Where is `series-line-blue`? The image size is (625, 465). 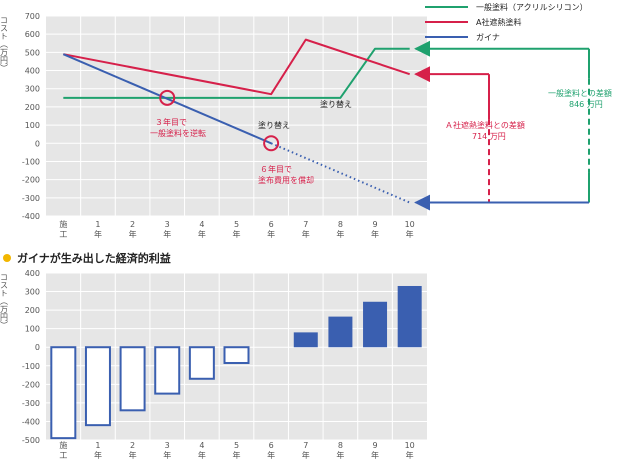 series-line-blue is located at coordinates (167, 99).